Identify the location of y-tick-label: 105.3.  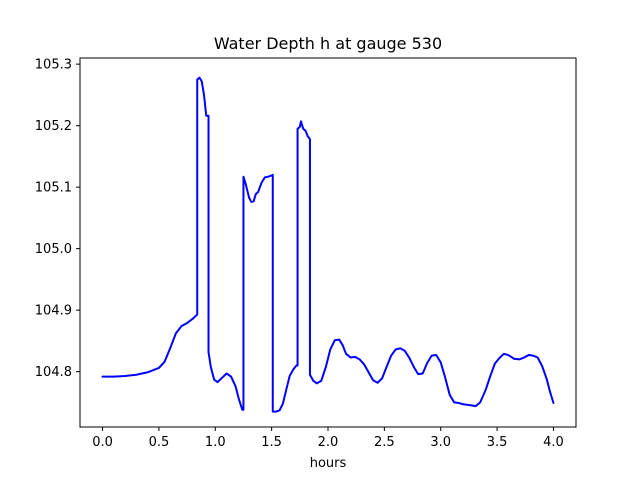
(53, 65).